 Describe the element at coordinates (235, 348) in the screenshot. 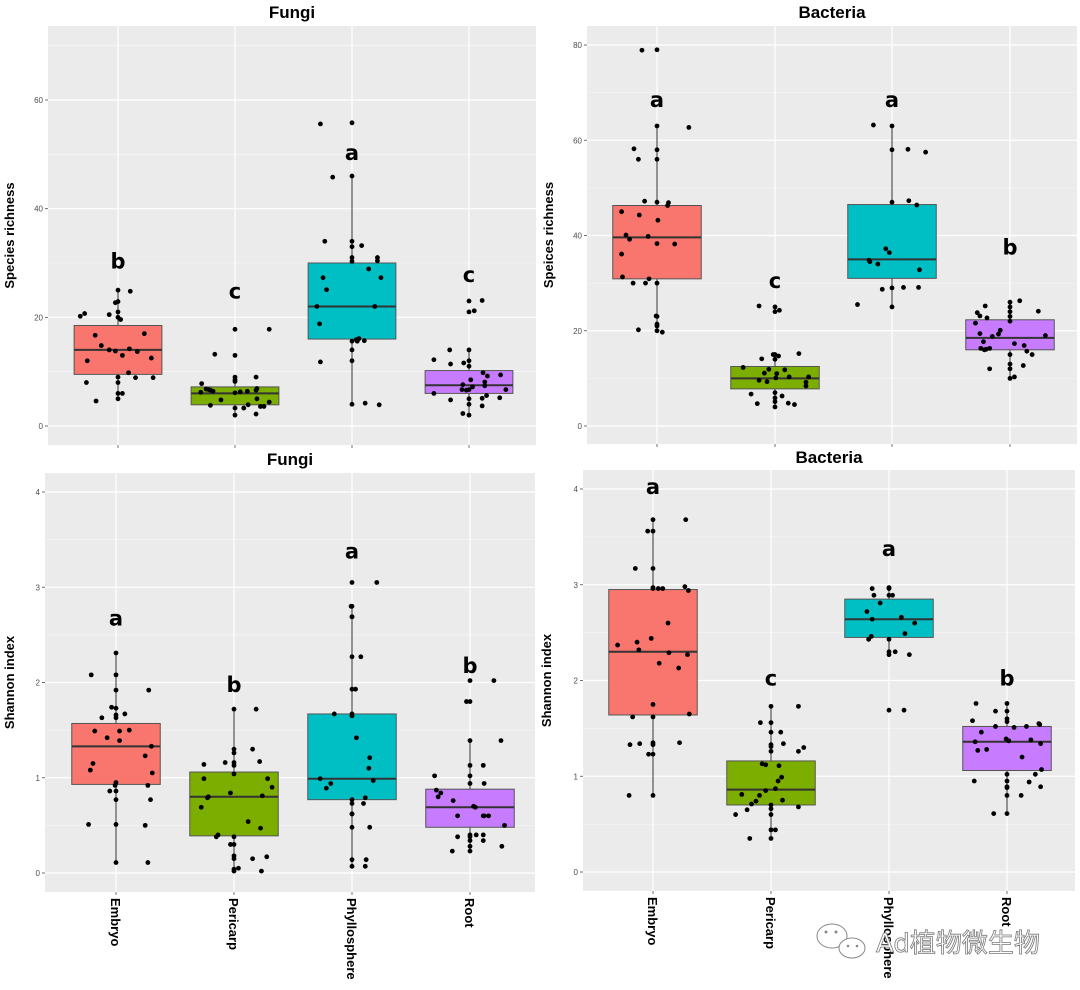

I see `box-pericarp: c` at that location.